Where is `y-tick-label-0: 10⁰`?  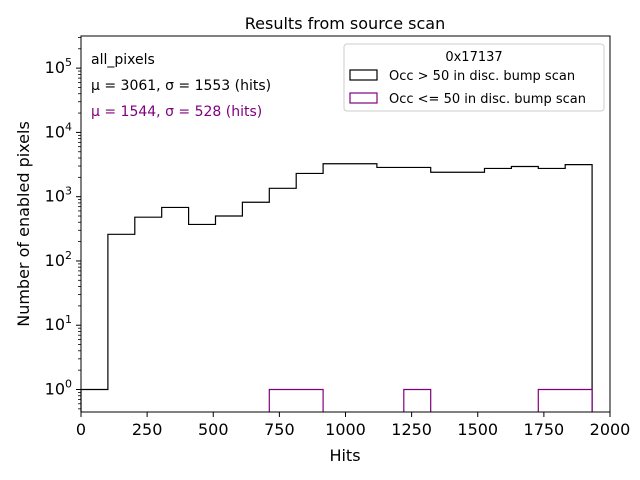
y-tick-label-0: 10⁰ is located at coordinates (58, 388).